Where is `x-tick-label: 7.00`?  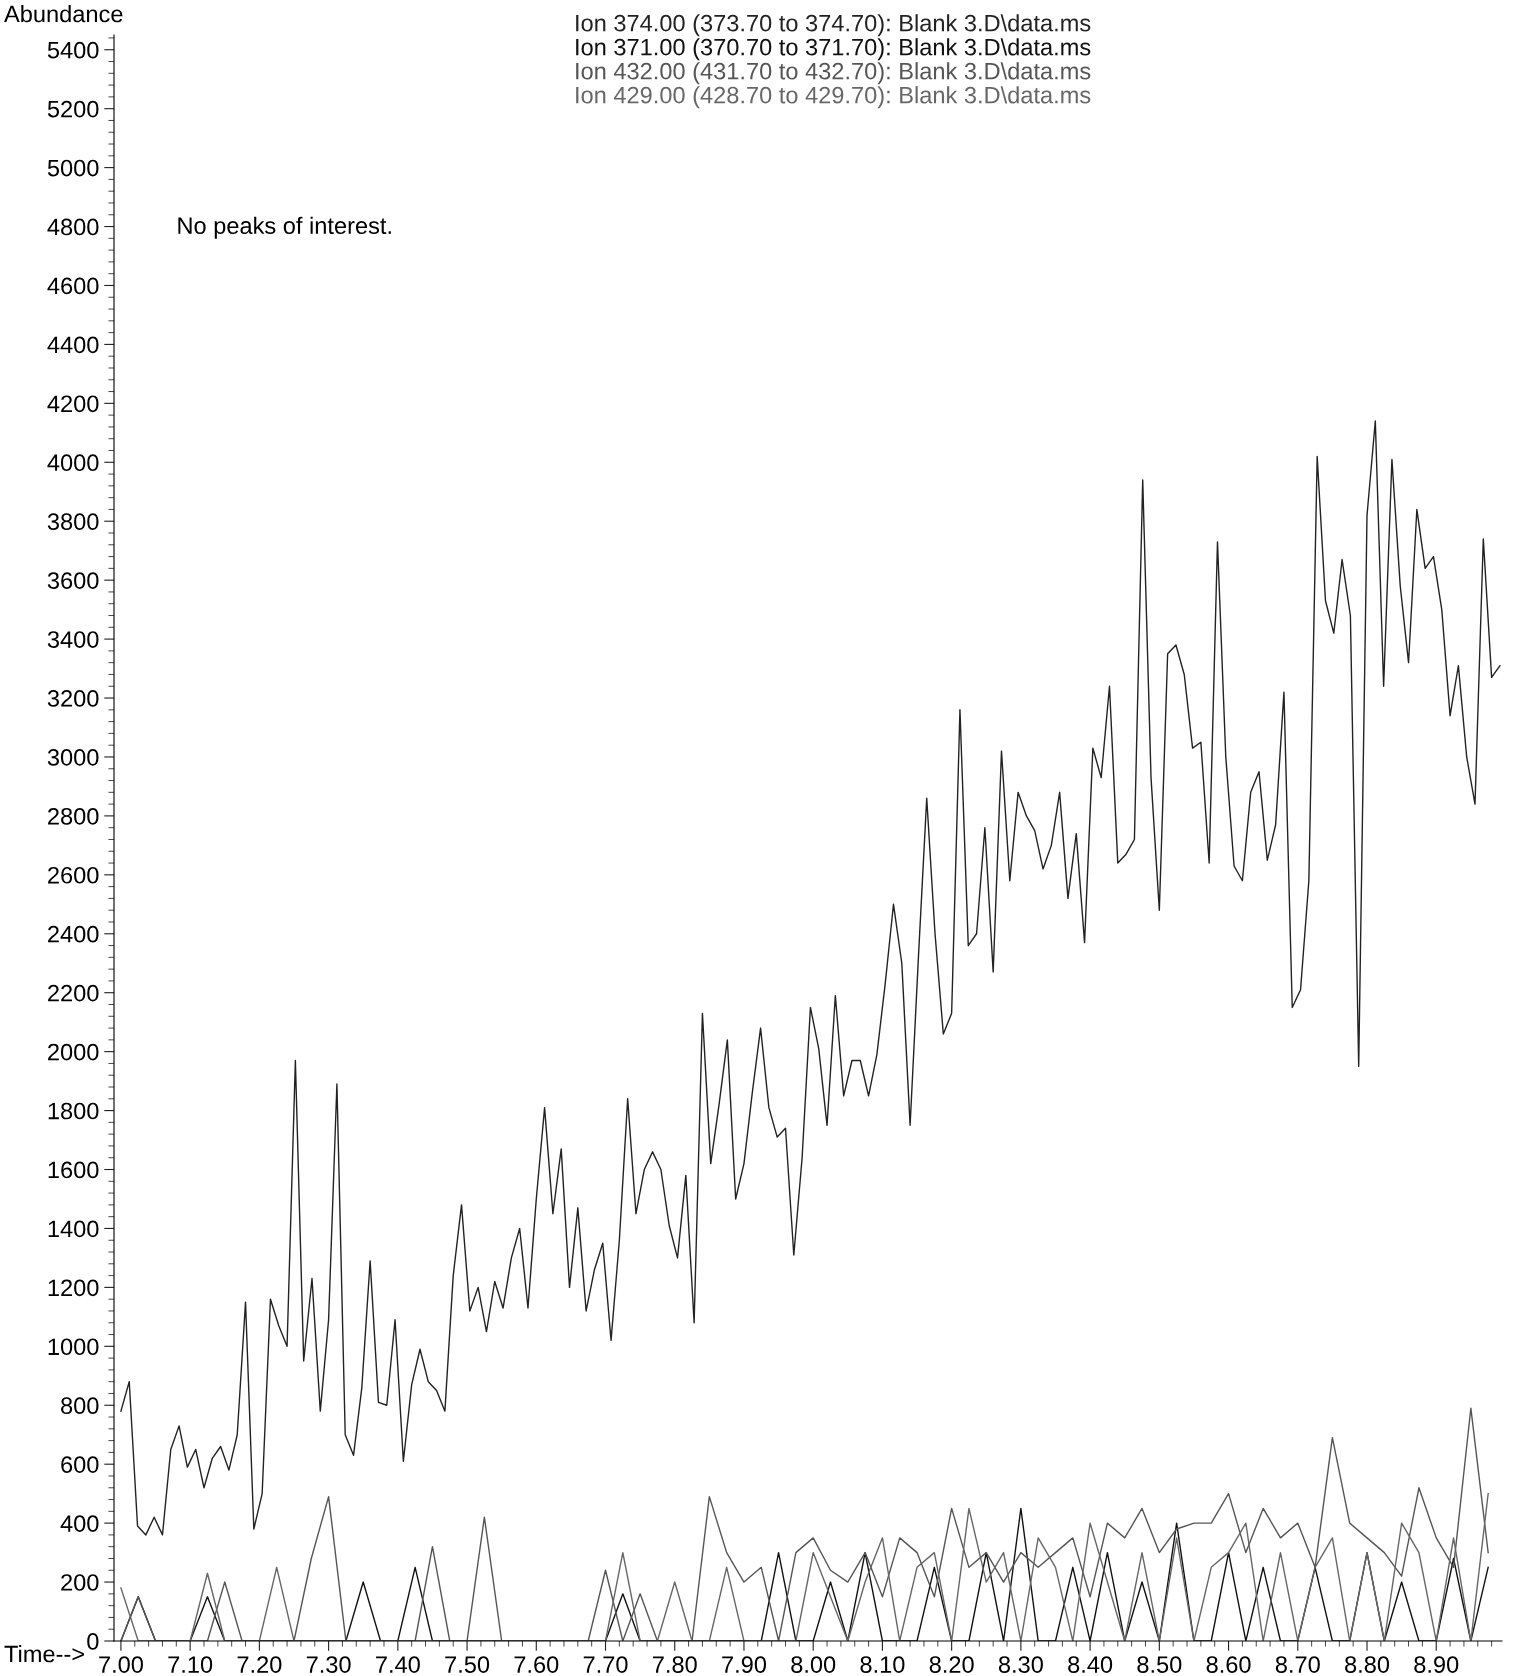 x-tick-label: 7.00 is located at coordinates (121, 1664).